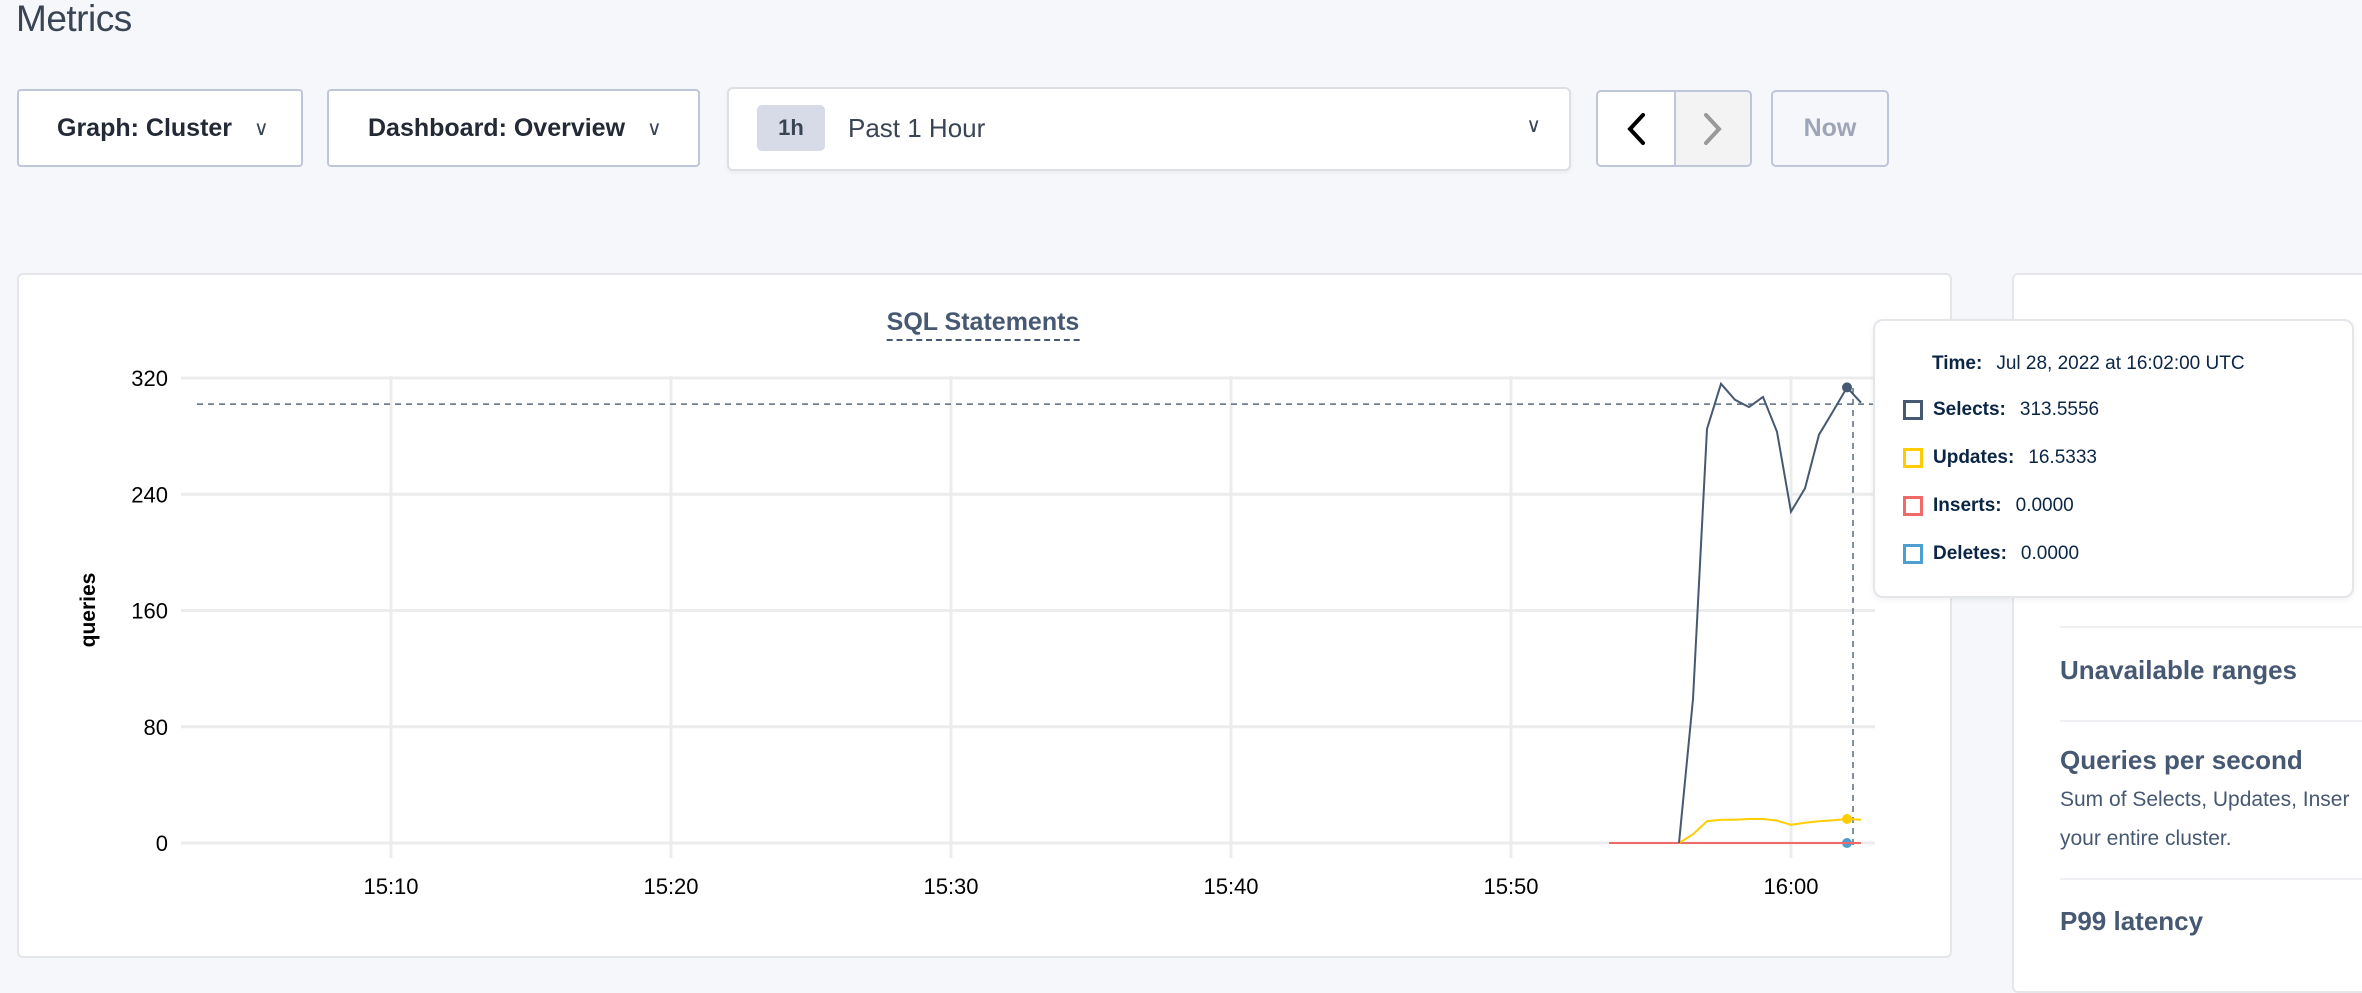 The height and width of the screenshot is (993, 2362). I want to click on tooltip-row-inserts: Inserts: 0.0000, so click(1988, 506).